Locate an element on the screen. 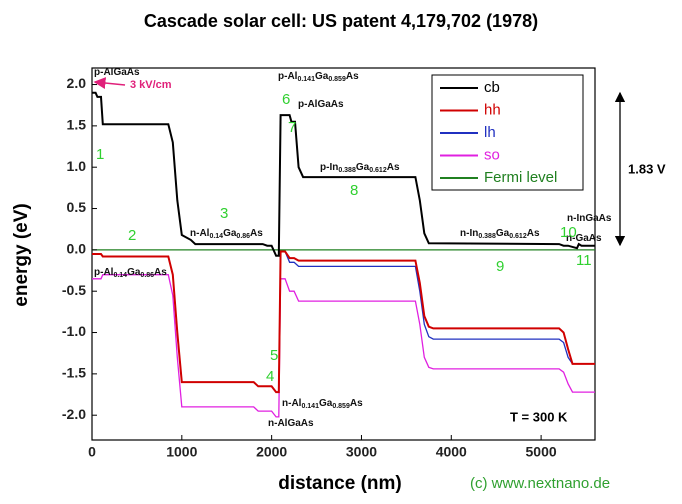 Image resolution: width=682 pixels, height=504 pixels. layer-label: n-InGaAs is located at coordinates (589, 218).